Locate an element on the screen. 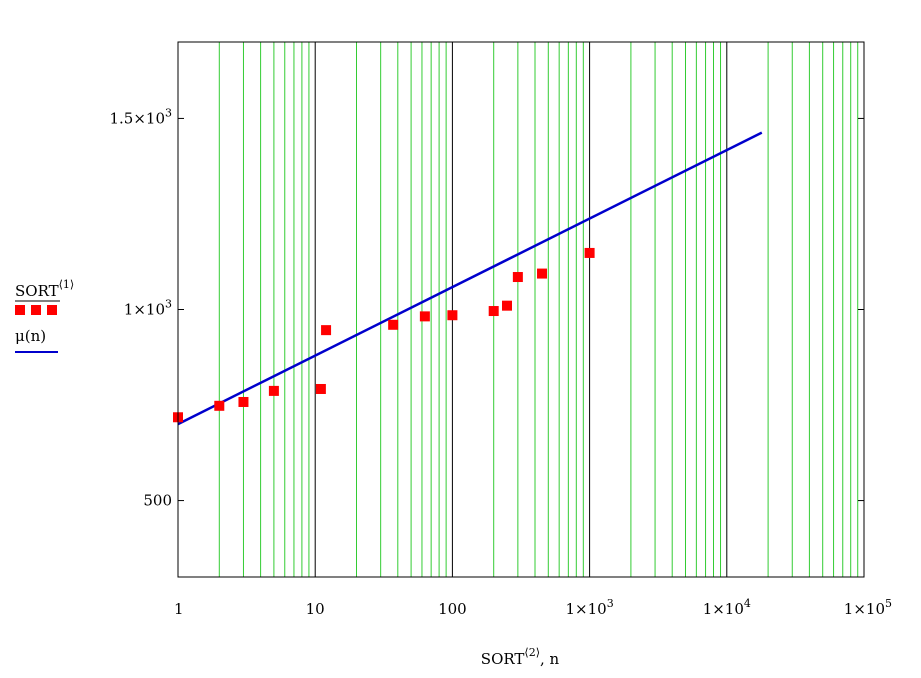 The width and height of the screenshot is (921, 678). legend-label-sort-main: SORT is located at coordinates (37, 291).